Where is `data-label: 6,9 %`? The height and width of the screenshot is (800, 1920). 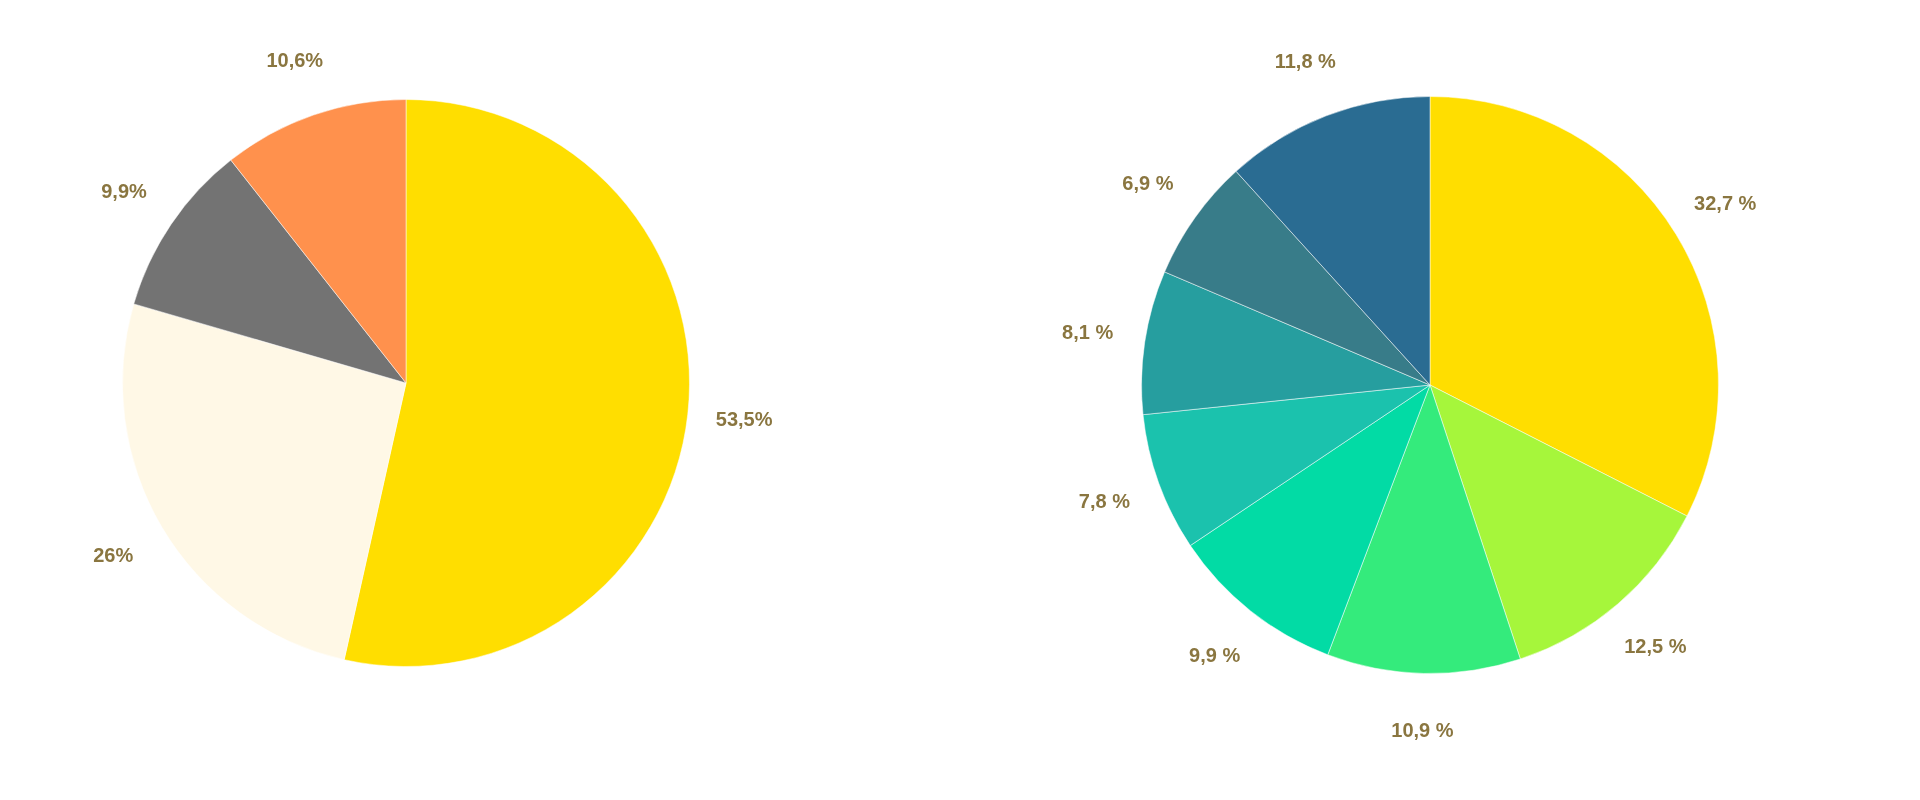
data-label: 6,9 % is located at coordinates (1148, 182).